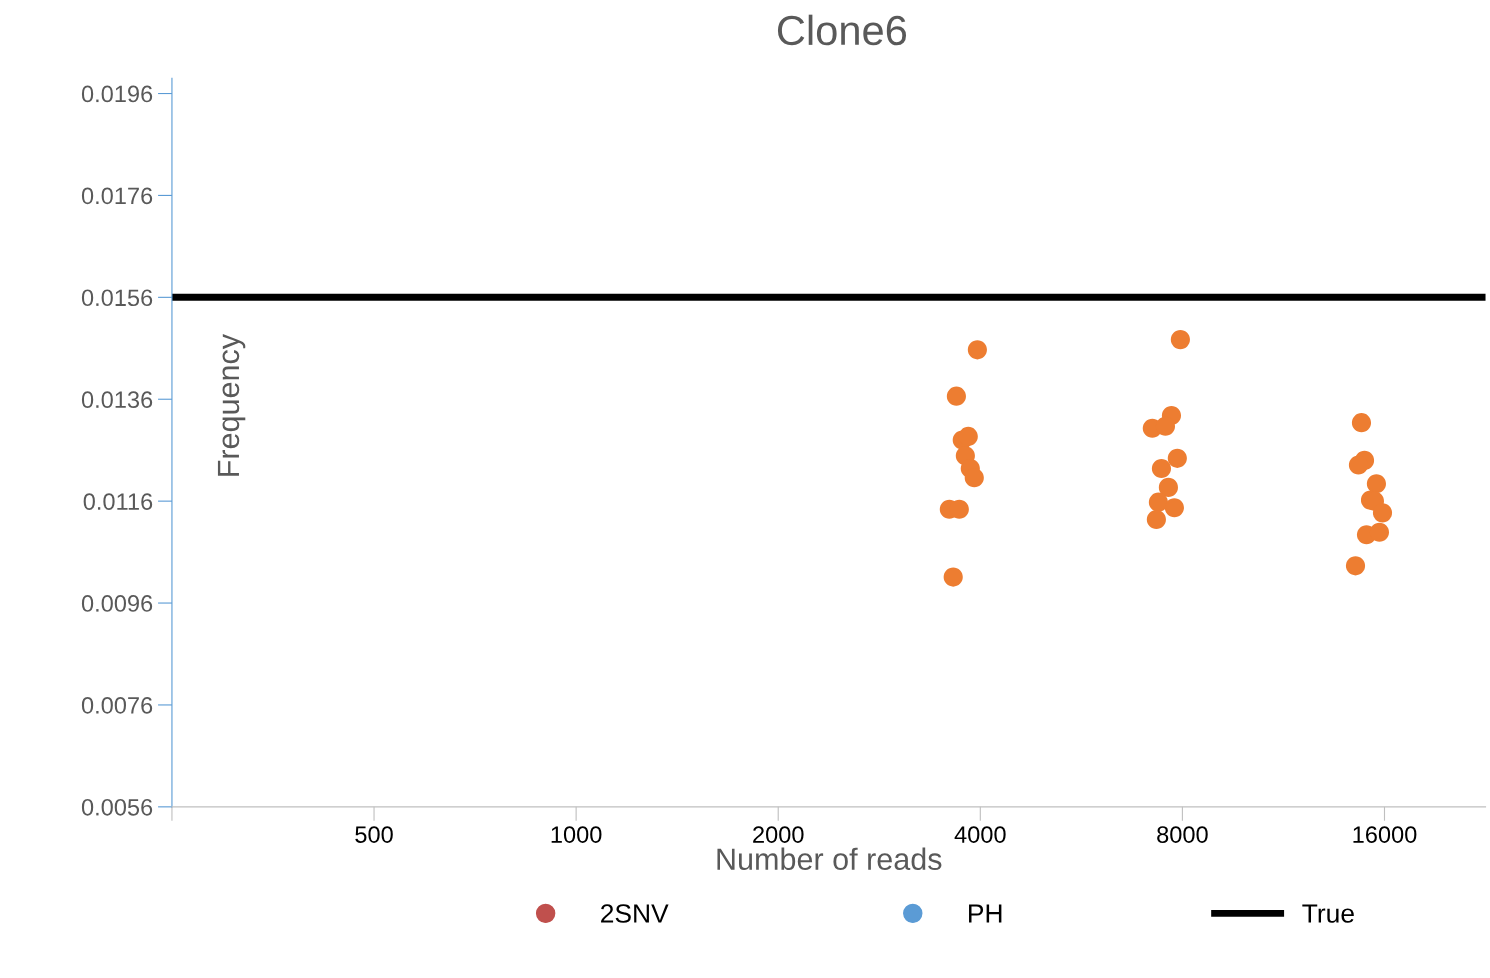 Image resolution: width=1490 pixels, height=978 pixels. What do you see at coordinates (1182, 834) in the screenshot?
I see `x-tick-label: 8000` at bounding box center [1182, 834].